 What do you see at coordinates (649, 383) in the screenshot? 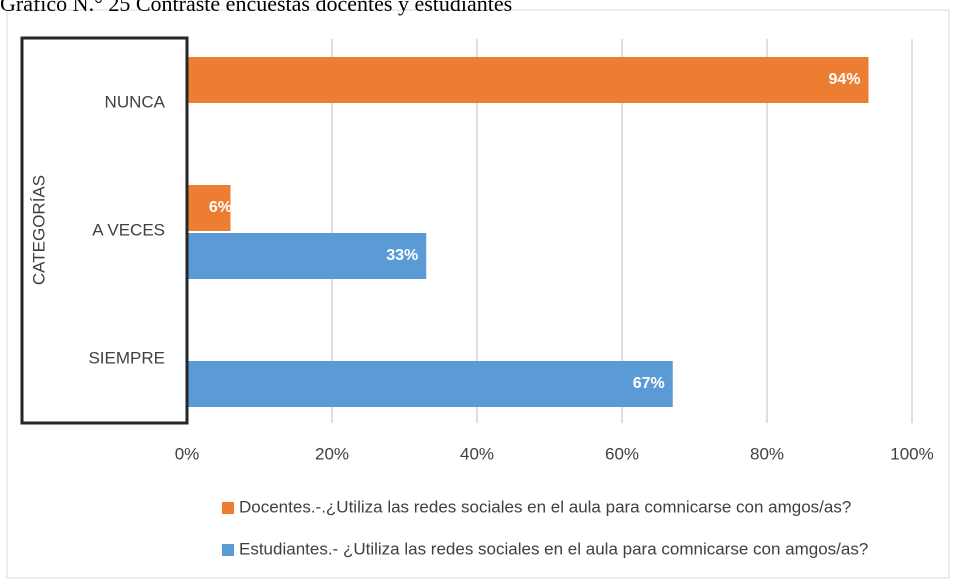
I see `value-label: 67%` at bounding box center [649, 383].